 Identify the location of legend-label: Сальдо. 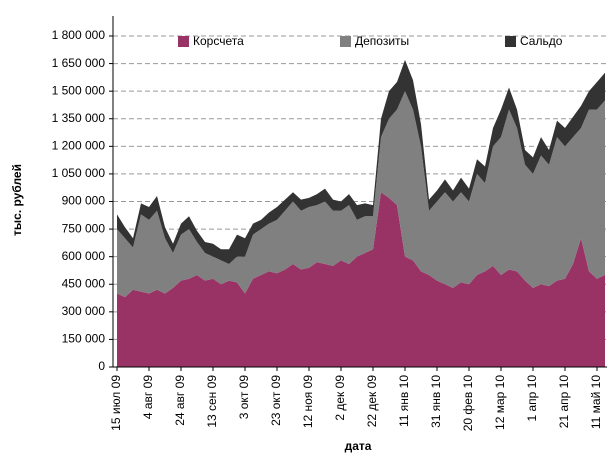
(541, 41).